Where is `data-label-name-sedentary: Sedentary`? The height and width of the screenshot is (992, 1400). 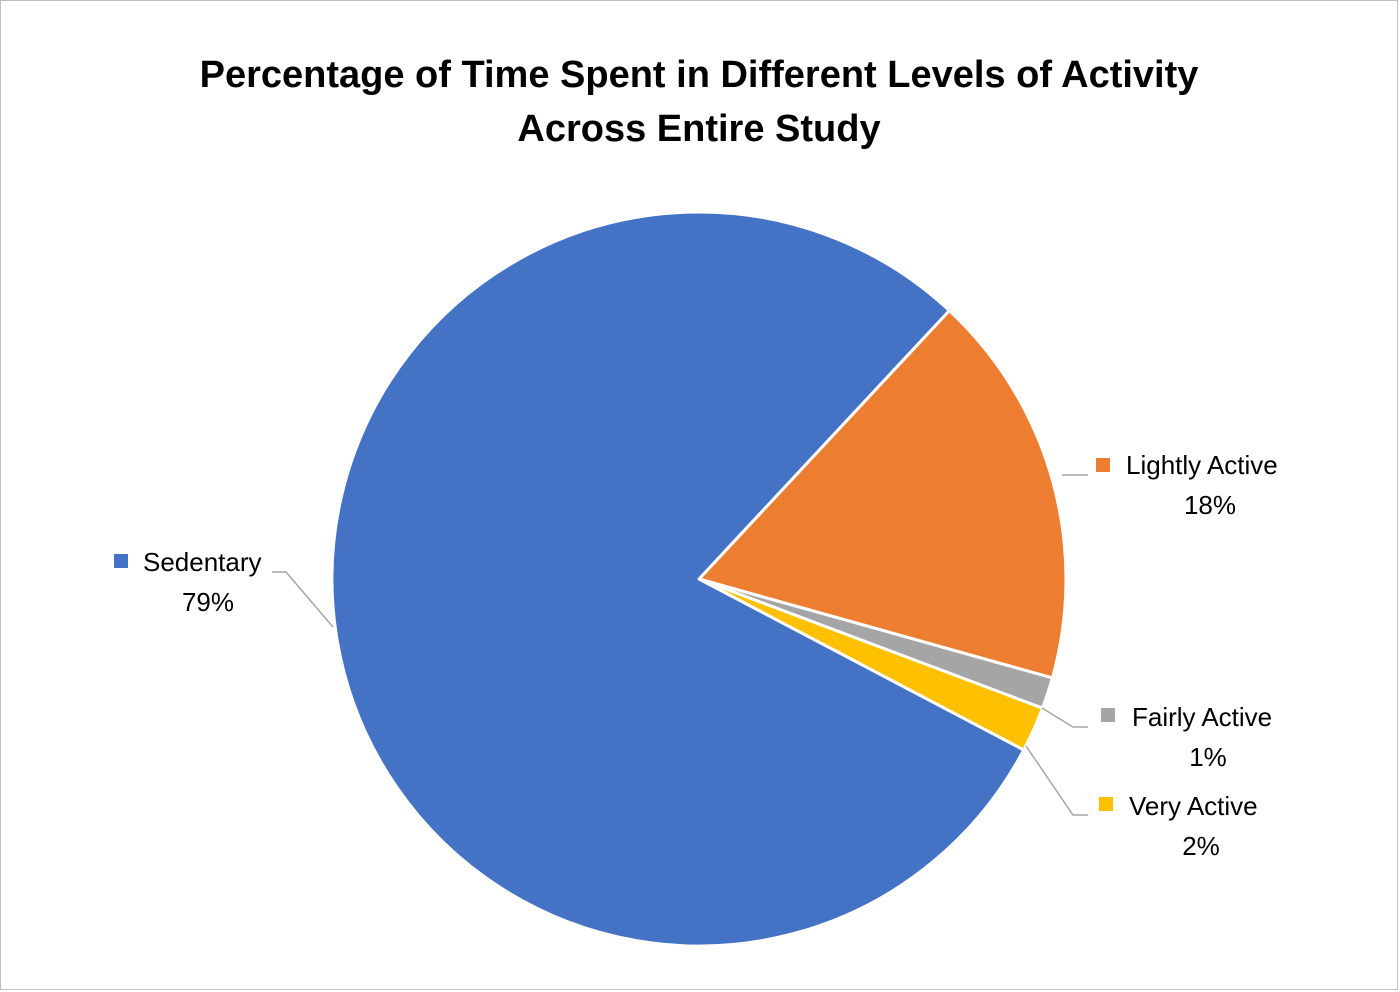
data-label-name-sedentary: Sedentary is located at coordinates (202, 562).